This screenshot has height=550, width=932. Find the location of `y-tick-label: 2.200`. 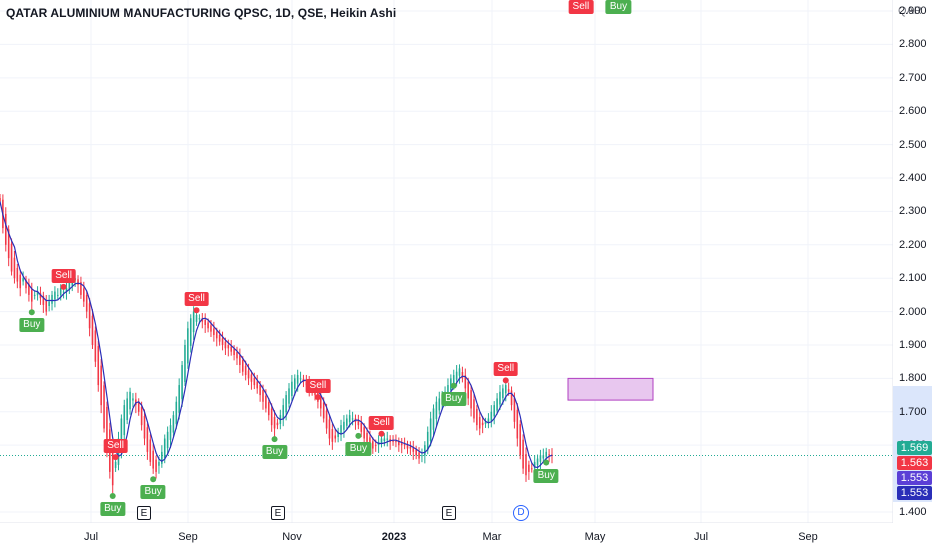

y-tick-label: 2.200 is located at coordinates (913, 244).